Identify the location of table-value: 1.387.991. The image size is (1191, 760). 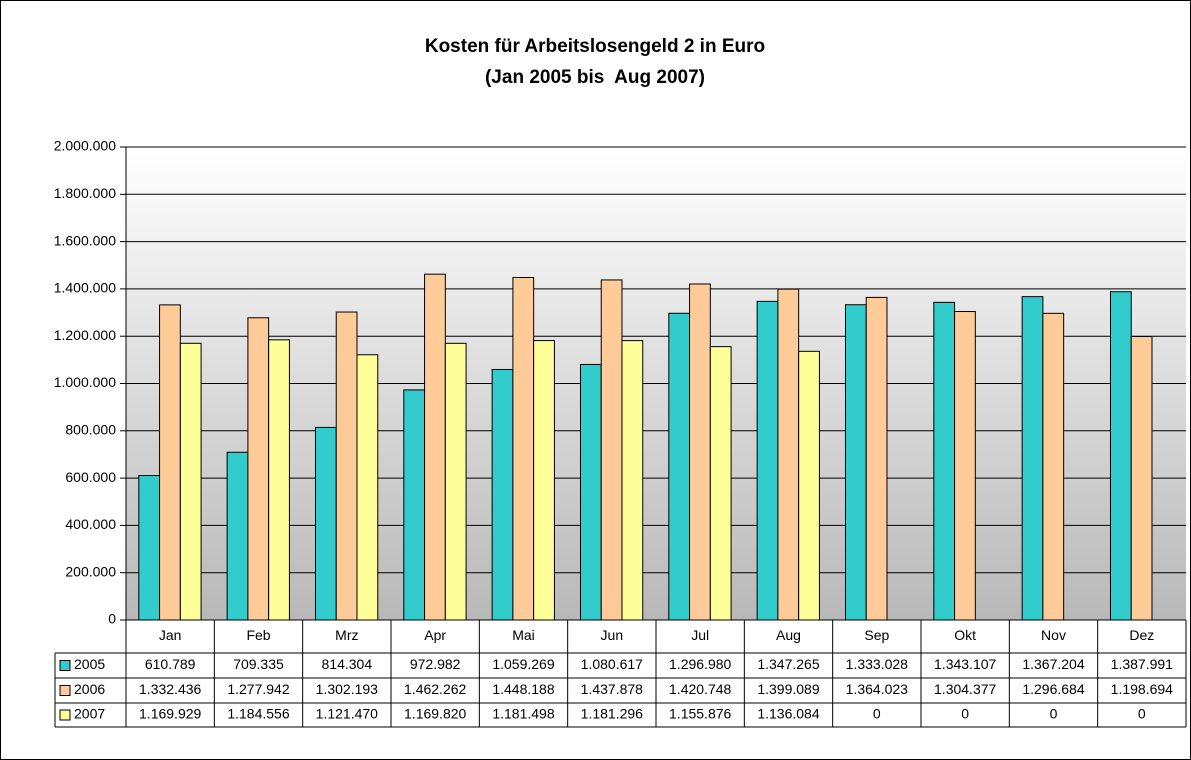
(1142, 664).